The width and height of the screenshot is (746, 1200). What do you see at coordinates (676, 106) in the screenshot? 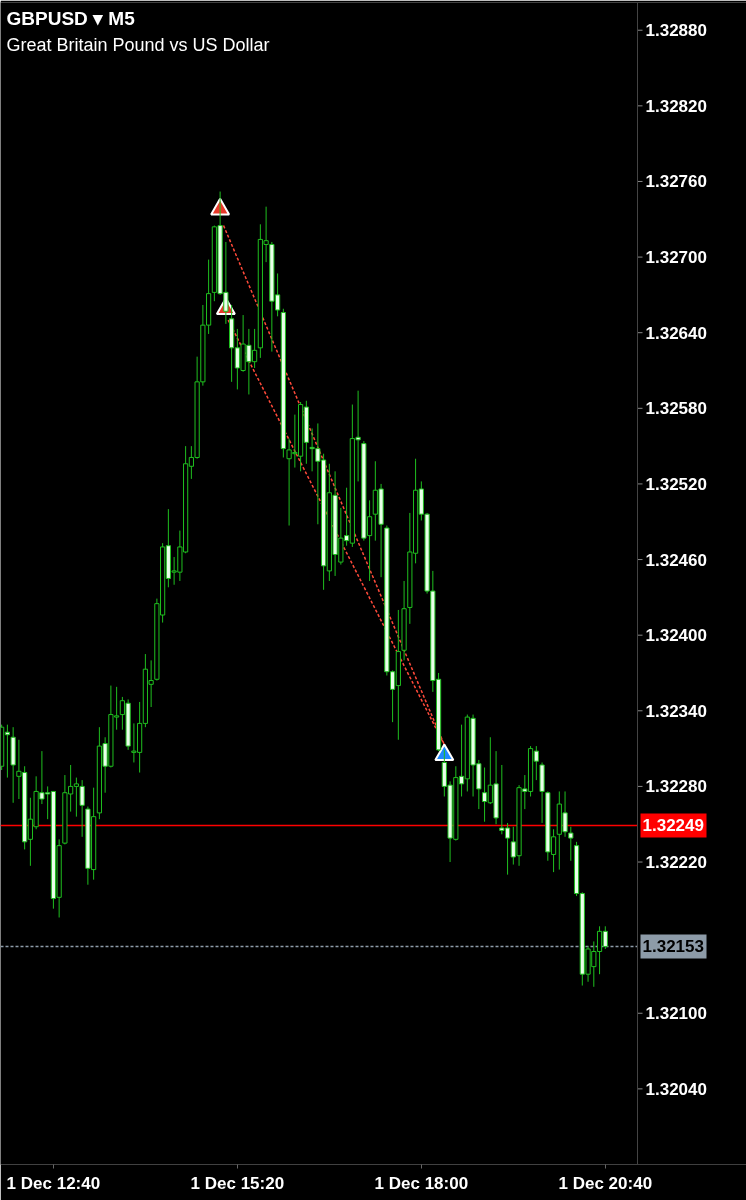
I see `y-tick-label: 1.32820` at bounding box center [676, 106].